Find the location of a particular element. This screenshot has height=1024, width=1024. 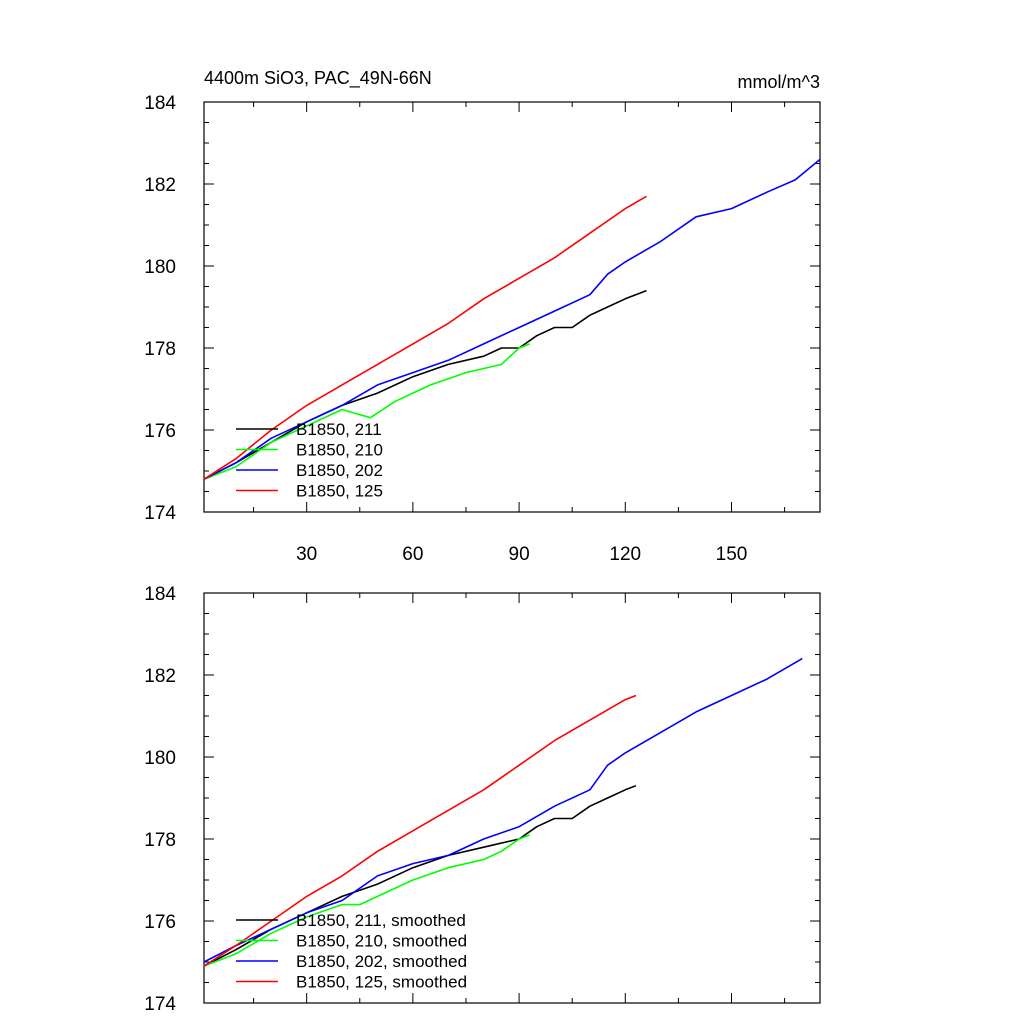

x-tick-label: 120 is located at coordinates (625, 554).